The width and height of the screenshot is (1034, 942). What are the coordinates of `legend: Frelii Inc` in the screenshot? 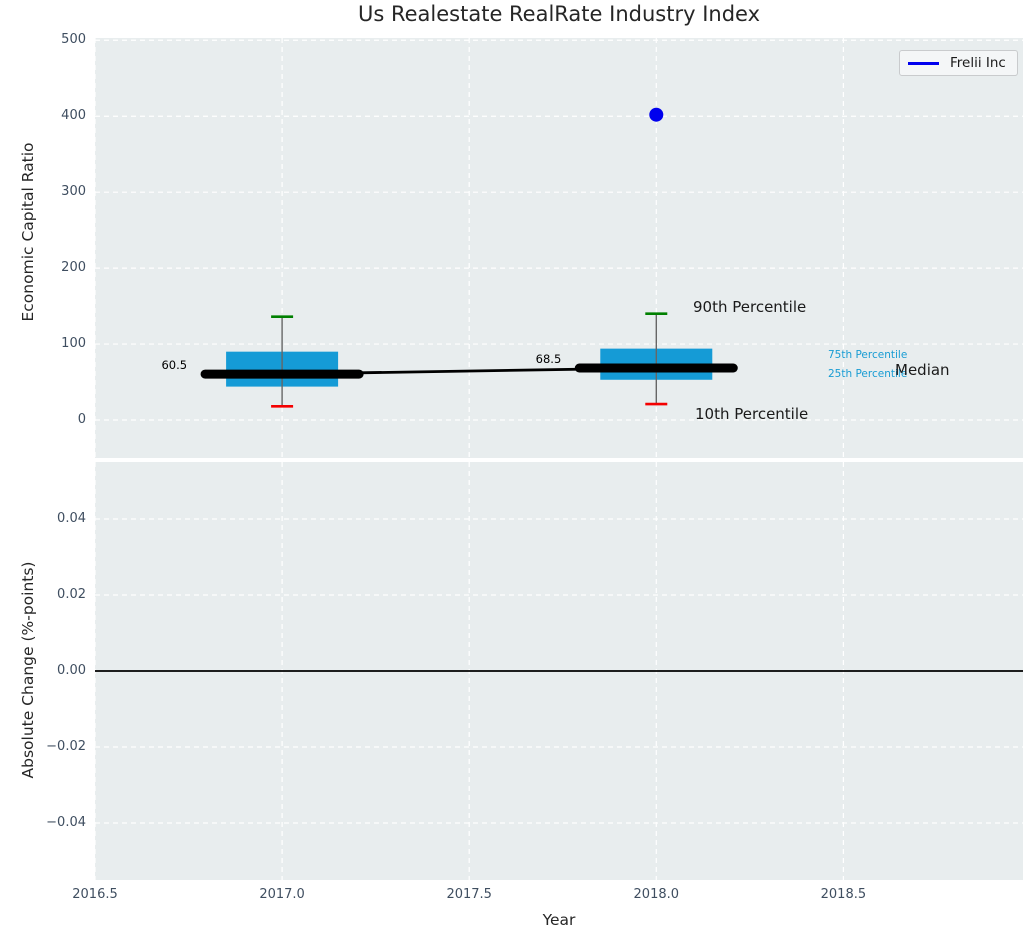 It's located at (958, 63).